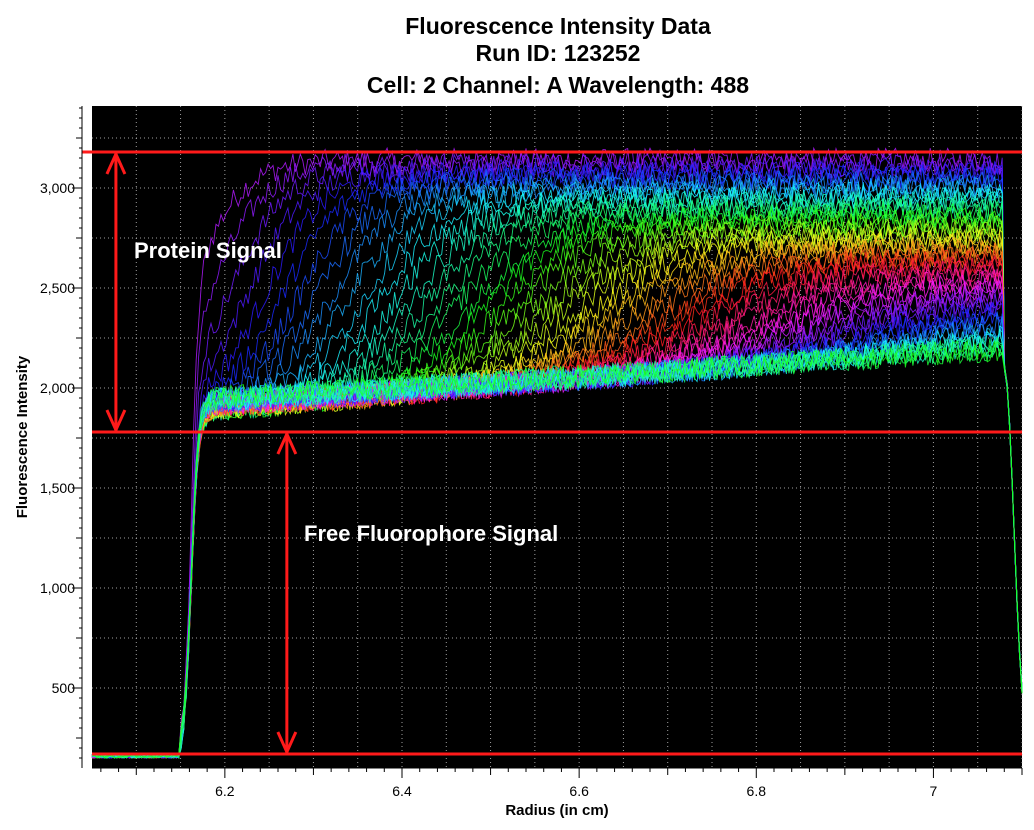  I want to click on chart-title-line-2: Run ID: 123252, so click(558, 53).